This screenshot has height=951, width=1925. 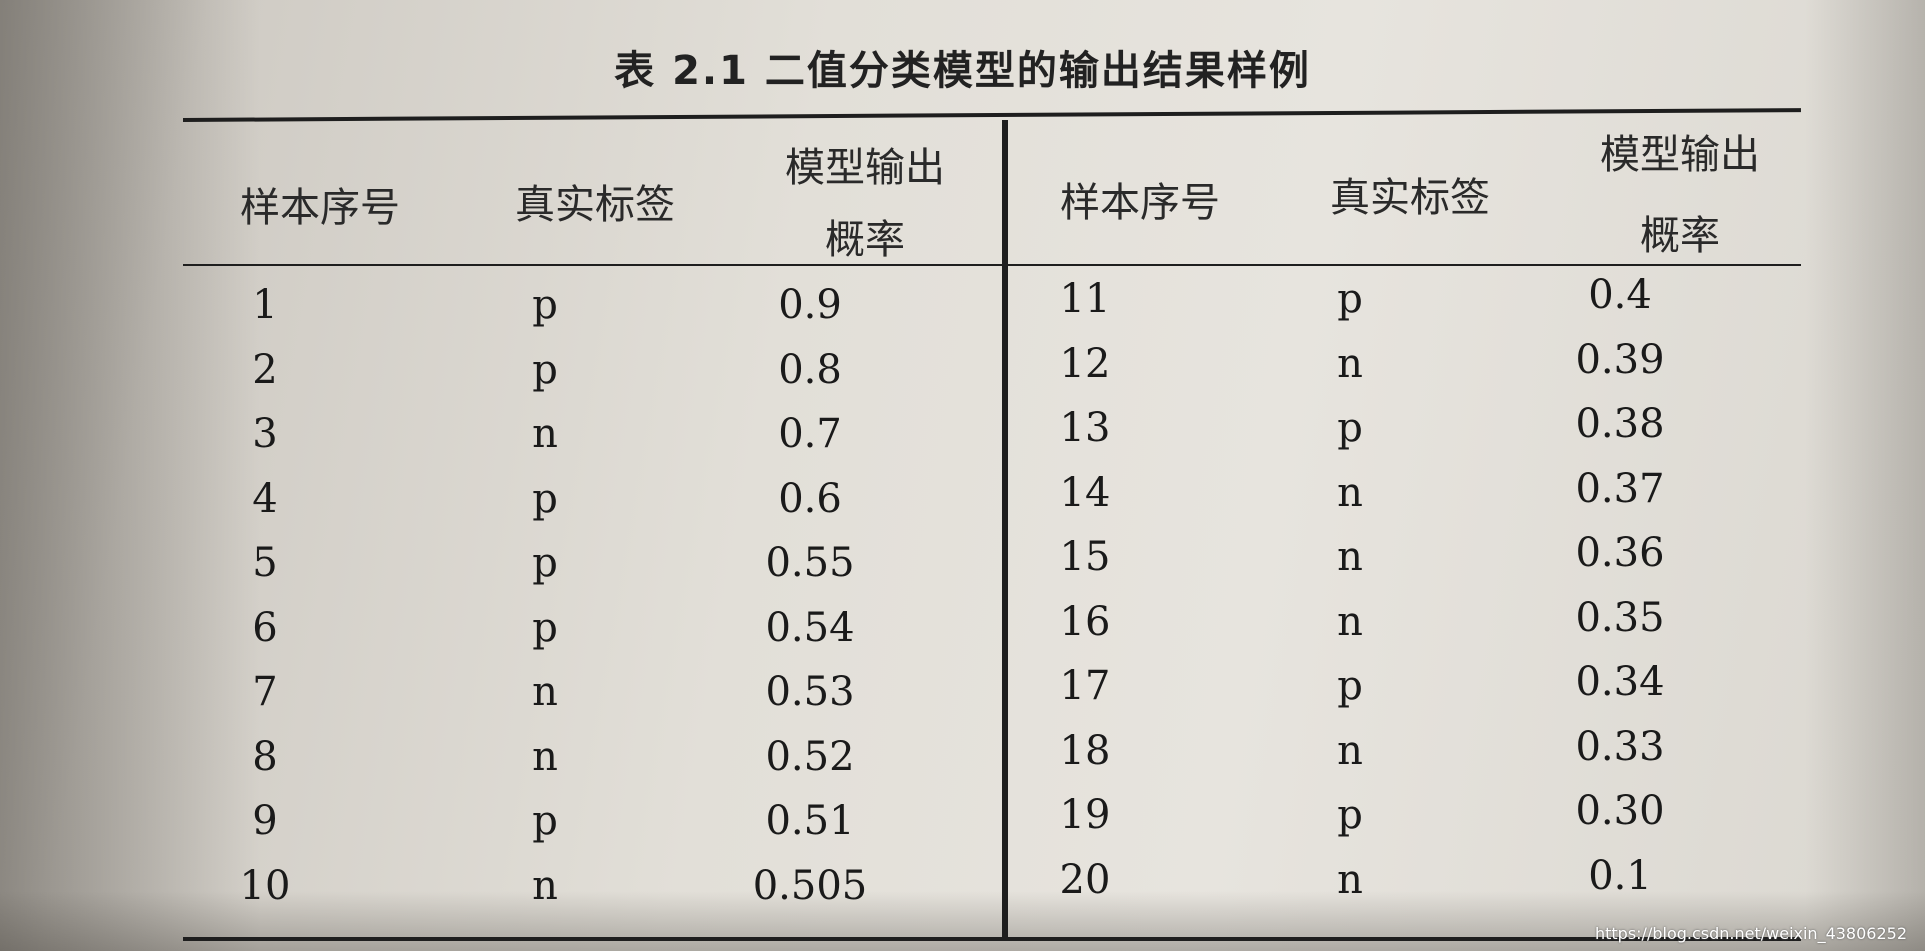 I want to click on sample-id-cell-right: 19, so click(x=1085, y=815).